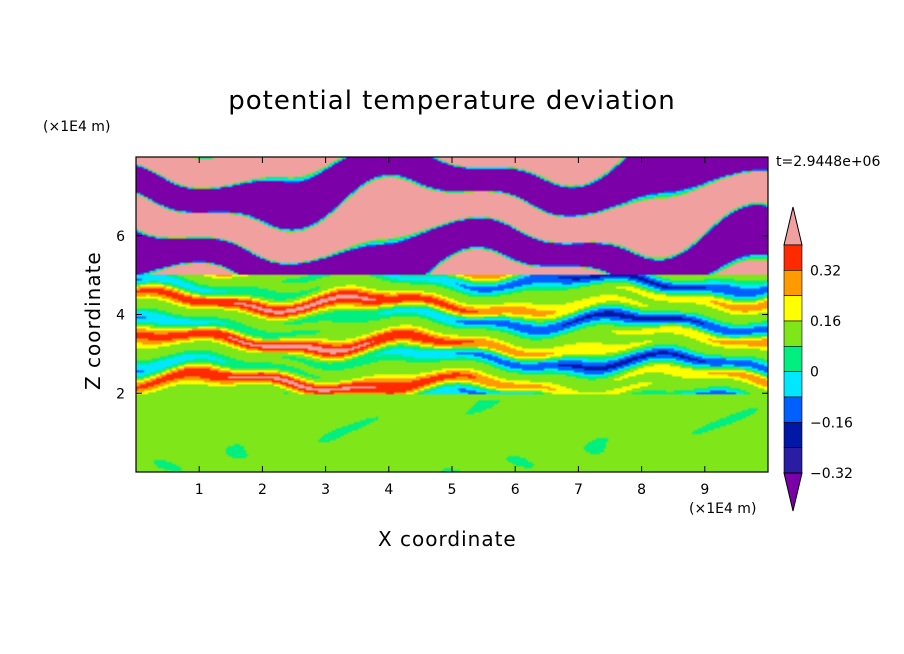 This screenshot has height=654, width=904. What do you see at coordinates (641, 490) in the screenshot?
I see `x-tick-label: 8` at bounding box center [641, 490].